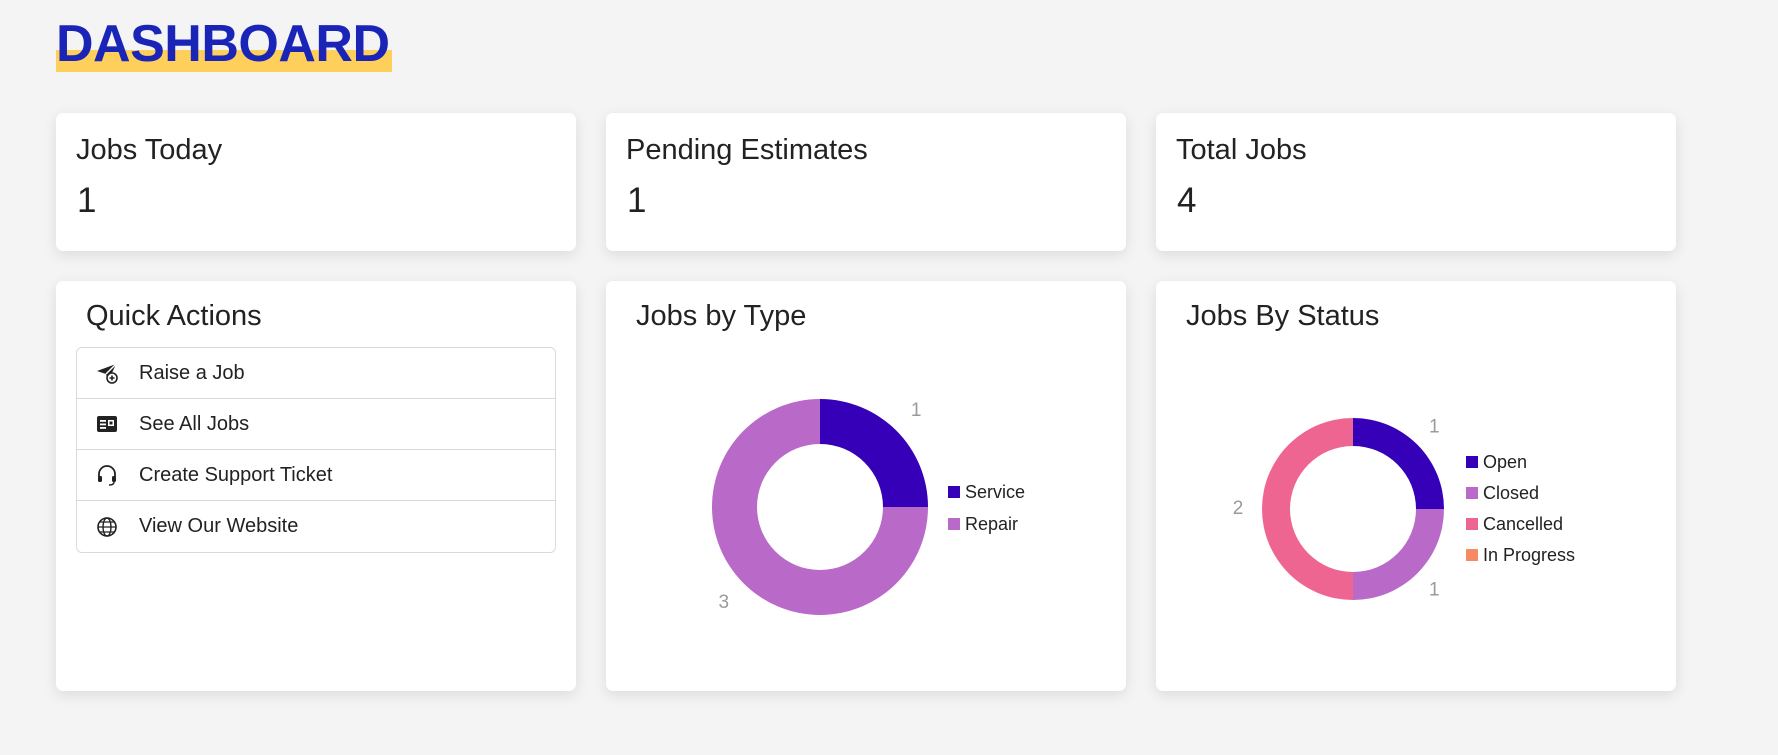  I want to click on legend-swatch-service, so click(954, 492).